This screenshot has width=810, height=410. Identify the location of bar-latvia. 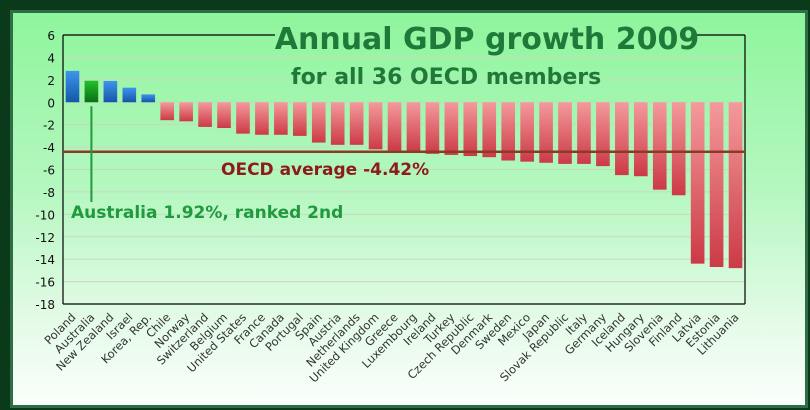
(697, 183).